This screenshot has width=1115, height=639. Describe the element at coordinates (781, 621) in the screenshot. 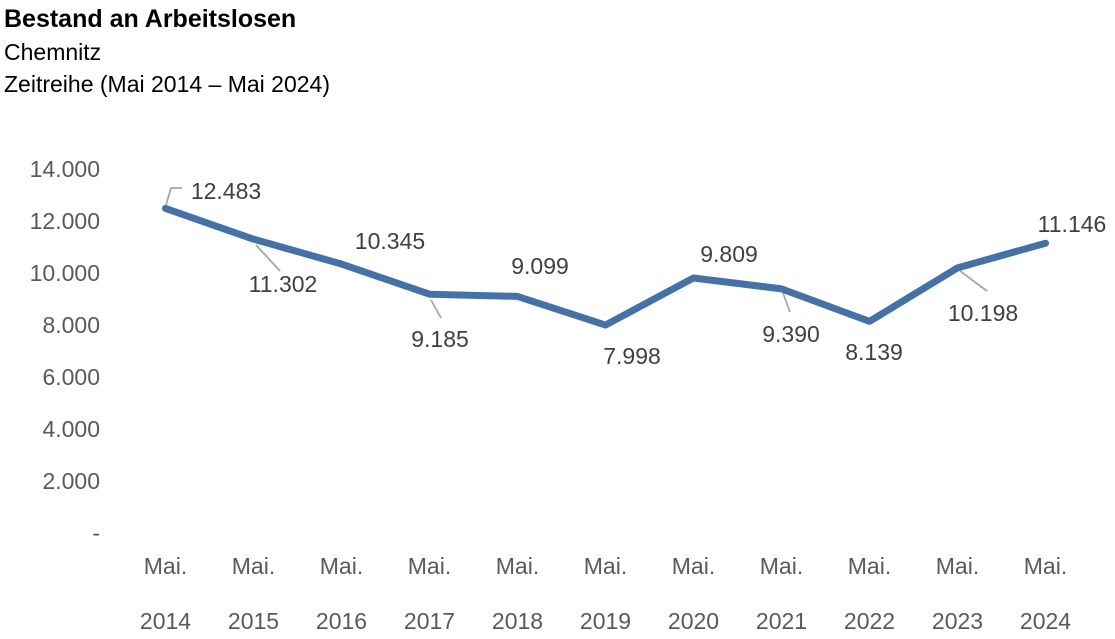

I see `x-axis-year-label: 2021` at that location.